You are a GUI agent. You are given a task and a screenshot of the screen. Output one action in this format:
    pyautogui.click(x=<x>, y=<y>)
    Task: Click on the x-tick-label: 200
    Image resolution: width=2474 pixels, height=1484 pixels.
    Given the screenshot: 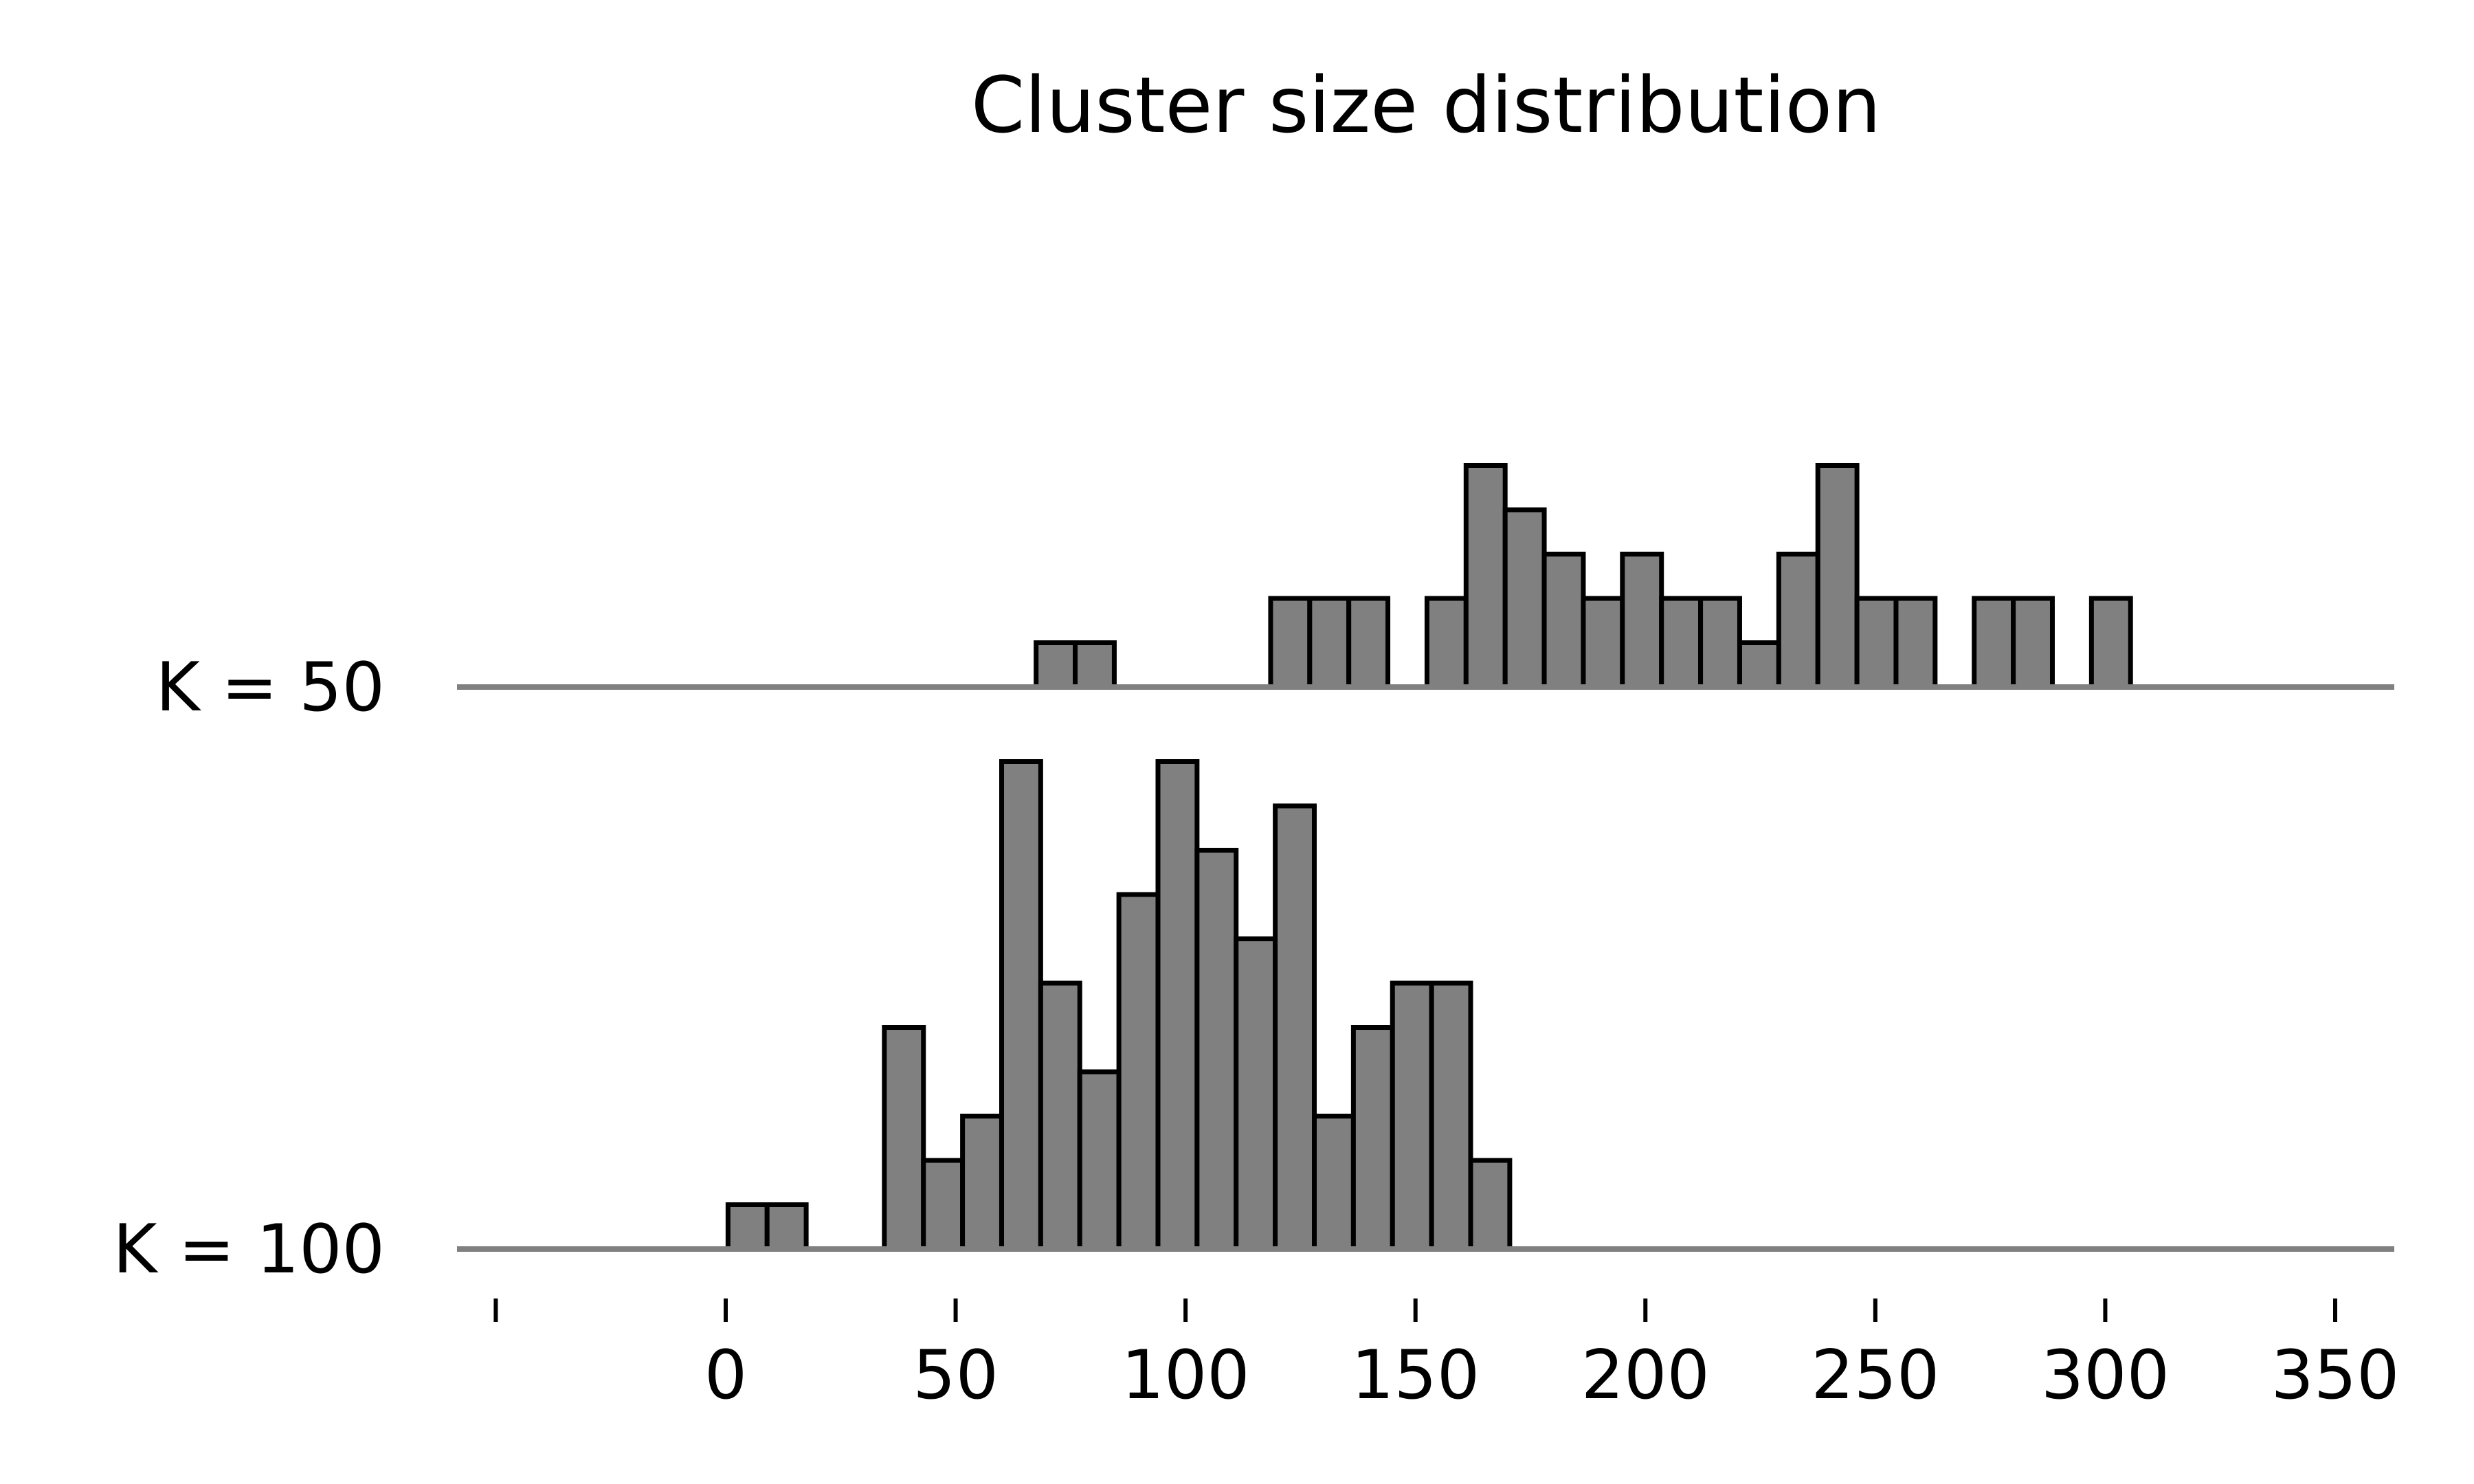 What is the action you would take?
    pyautogui.click(x=1645, y=1375)
    